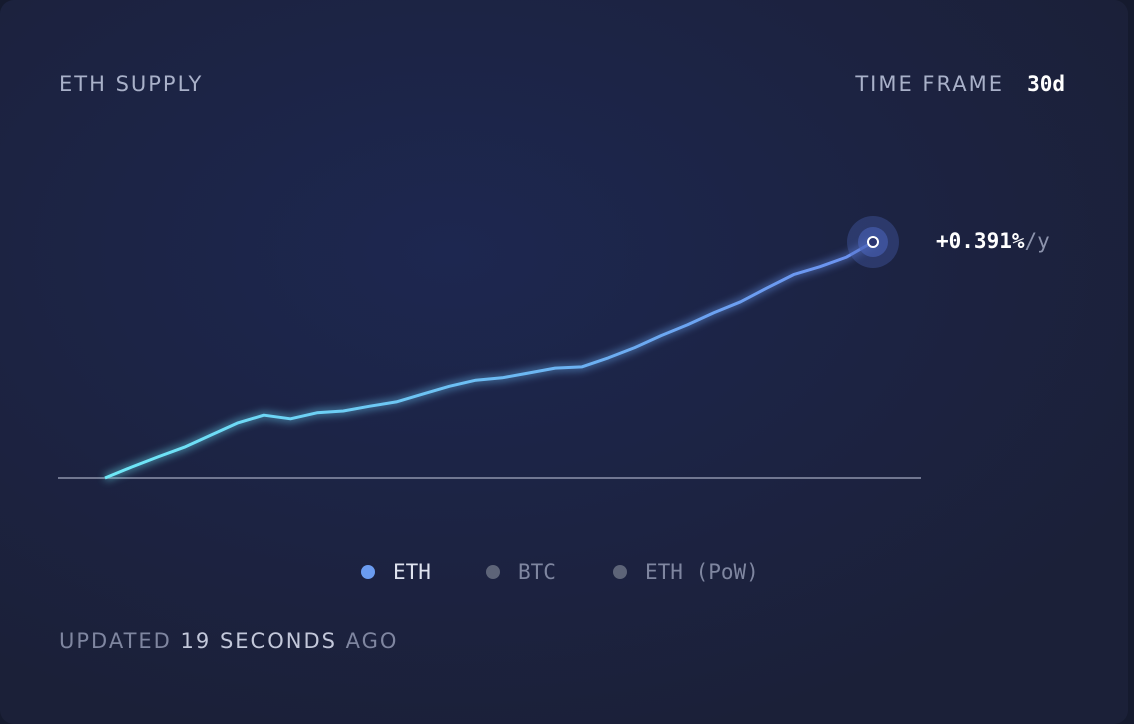 The height and width of the screenshot is (724, 1134). Describe the element at coordinates (537, 572) in the screenshot. I see `legend-item: BTC` at that location.